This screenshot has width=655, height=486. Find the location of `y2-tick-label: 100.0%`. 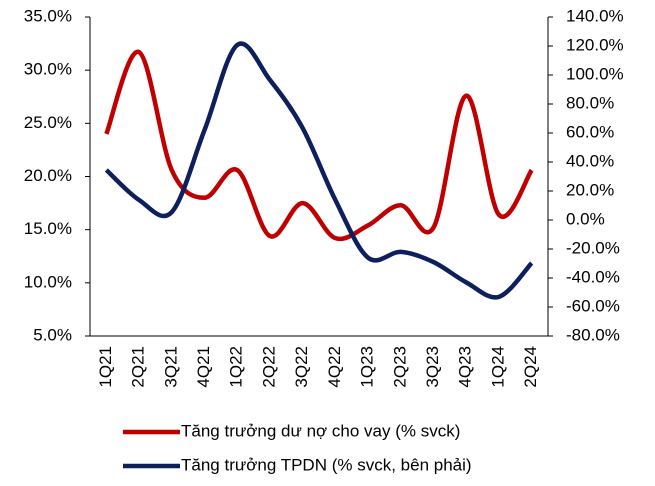

y2-tick-label: 100.0% is located at coordinates (595, 73).